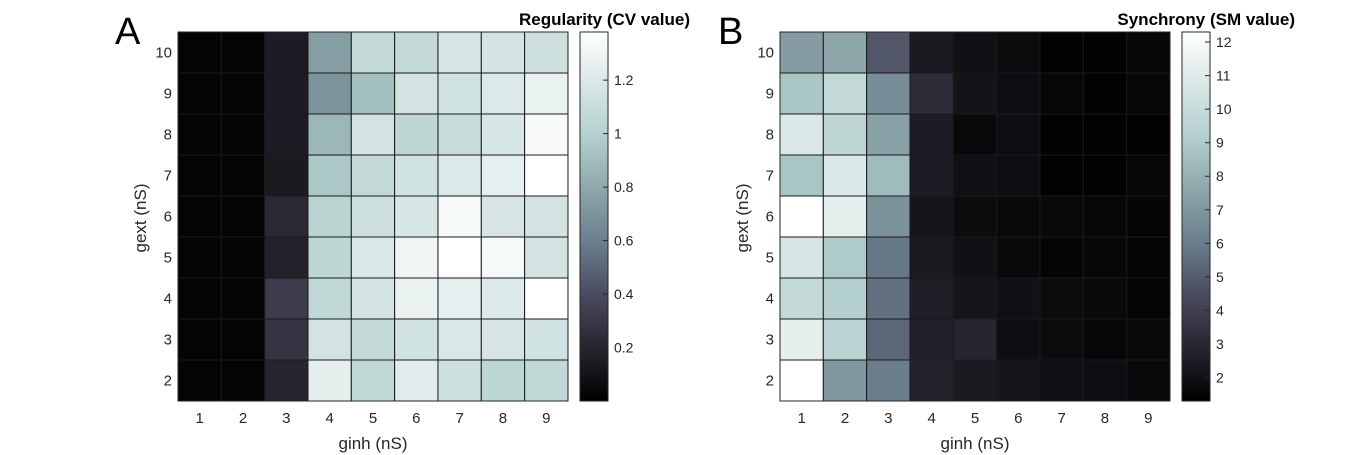 The height and width of the screenshot is (455, 1366). I want to click on heatmap-b-x-tick-label: 7, so click(1061, 418).